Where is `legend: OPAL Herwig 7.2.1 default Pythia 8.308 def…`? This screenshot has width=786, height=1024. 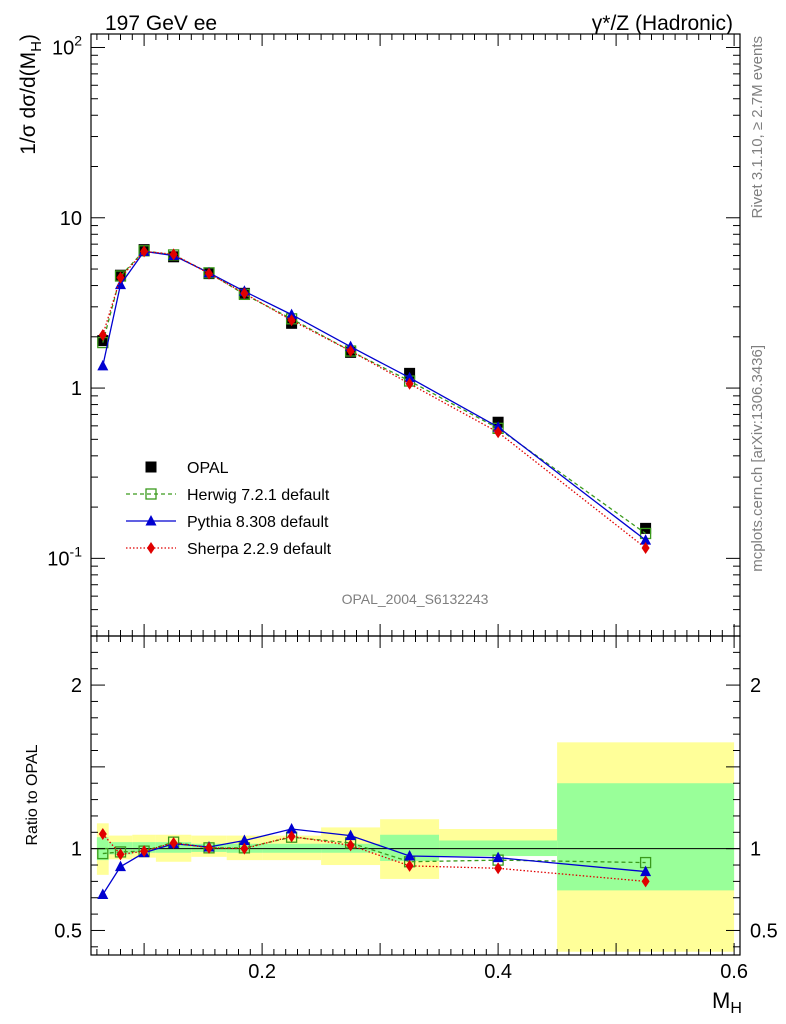
legend: OPAL Herwig 7.2.1 default Pythia 8.308 def… is located at coordinates (229, 509).